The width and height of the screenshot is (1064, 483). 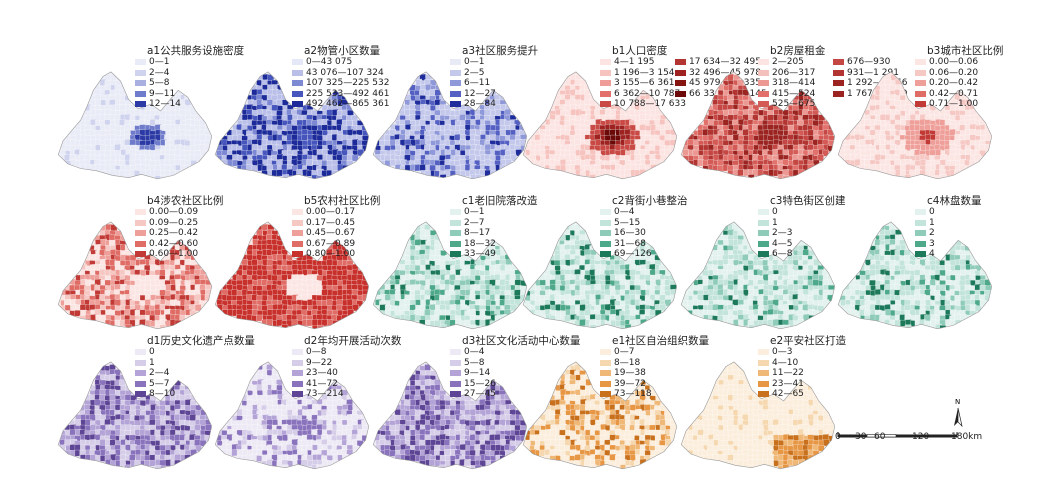 I want to click on legend-item: 1, so click(x=775, y=223).